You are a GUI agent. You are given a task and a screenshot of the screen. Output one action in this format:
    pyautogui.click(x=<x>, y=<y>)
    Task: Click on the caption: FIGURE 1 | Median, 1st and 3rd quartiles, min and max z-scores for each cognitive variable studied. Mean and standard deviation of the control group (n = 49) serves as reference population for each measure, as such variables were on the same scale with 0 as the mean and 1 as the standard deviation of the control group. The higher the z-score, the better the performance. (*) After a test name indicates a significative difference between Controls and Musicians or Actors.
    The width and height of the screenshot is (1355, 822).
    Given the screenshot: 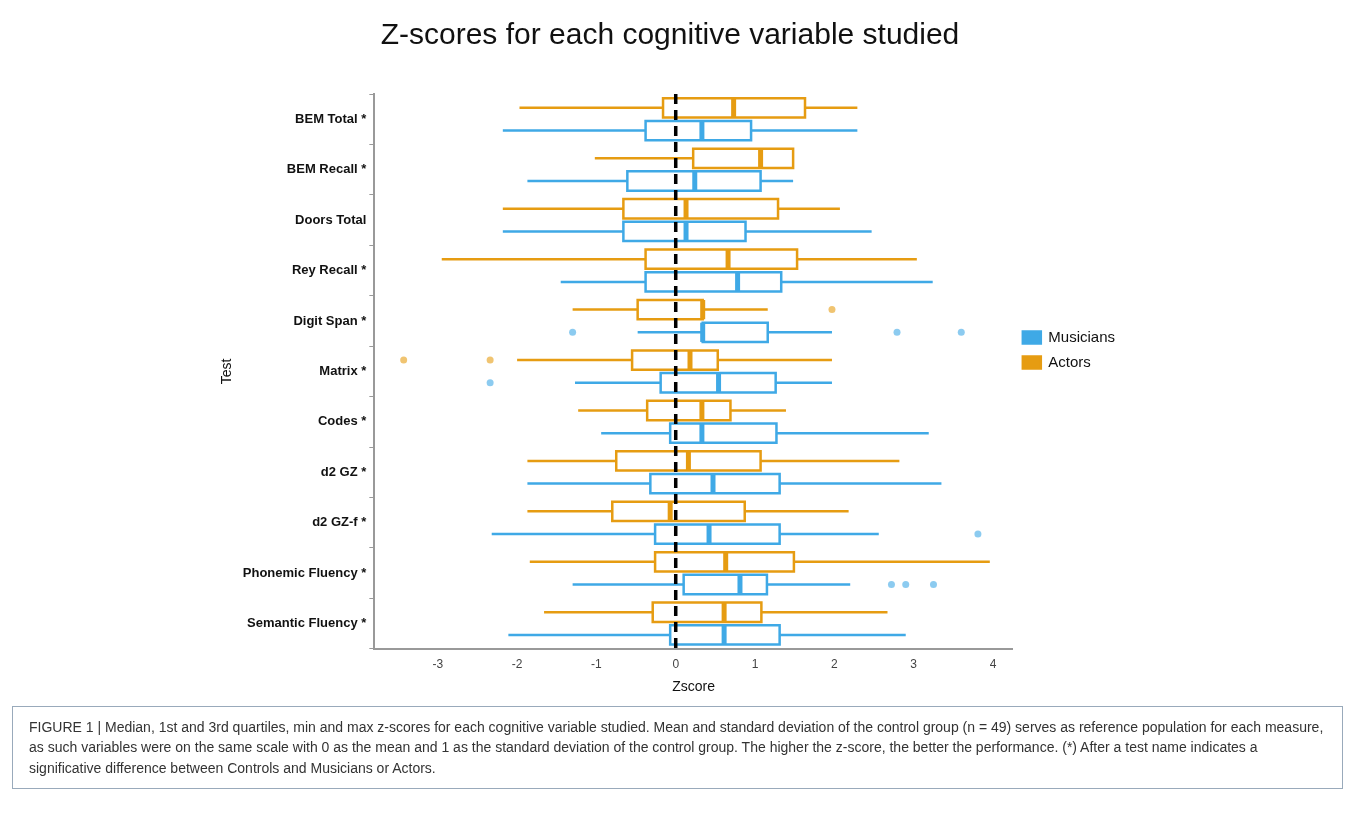 What is the action you would take?
    pyautogui.click(x=677, y=748)
    